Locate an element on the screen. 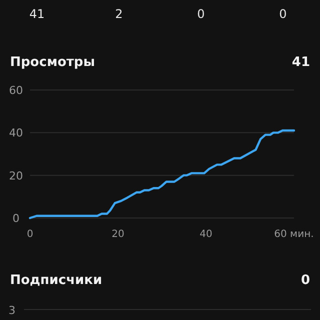 This screenshot has height=320, width=320. text: 3 is located at coordinates (12, 310).